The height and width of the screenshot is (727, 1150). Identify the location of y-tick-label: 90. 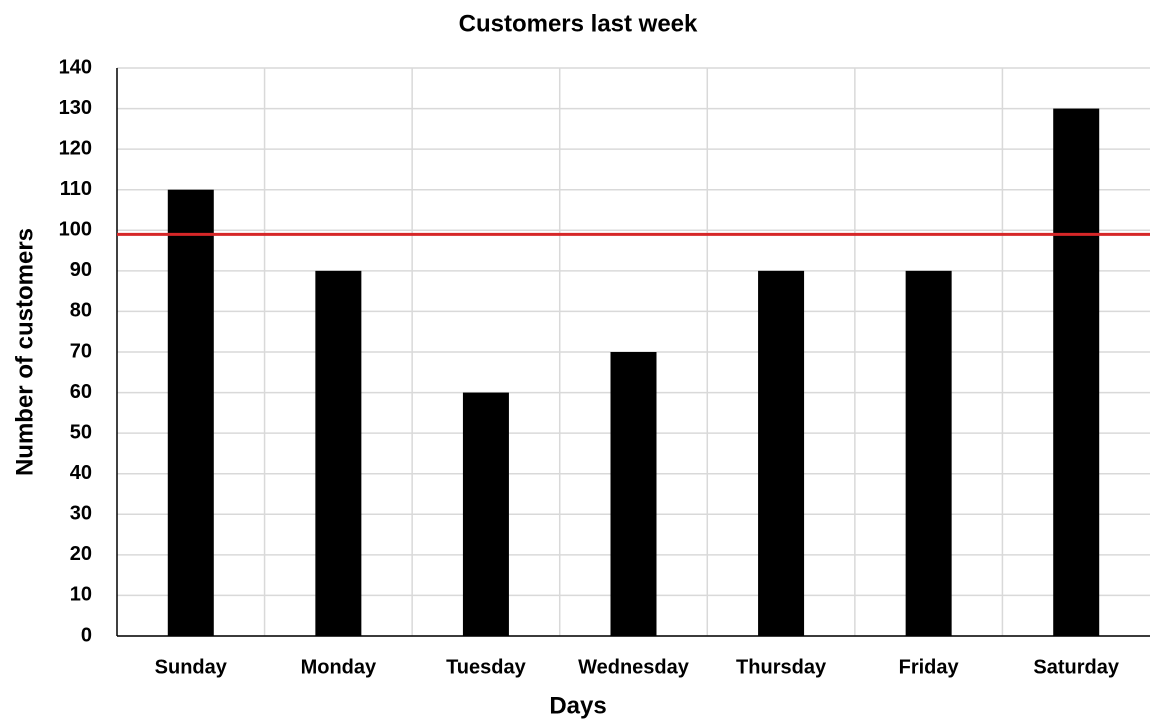
(81, 270).